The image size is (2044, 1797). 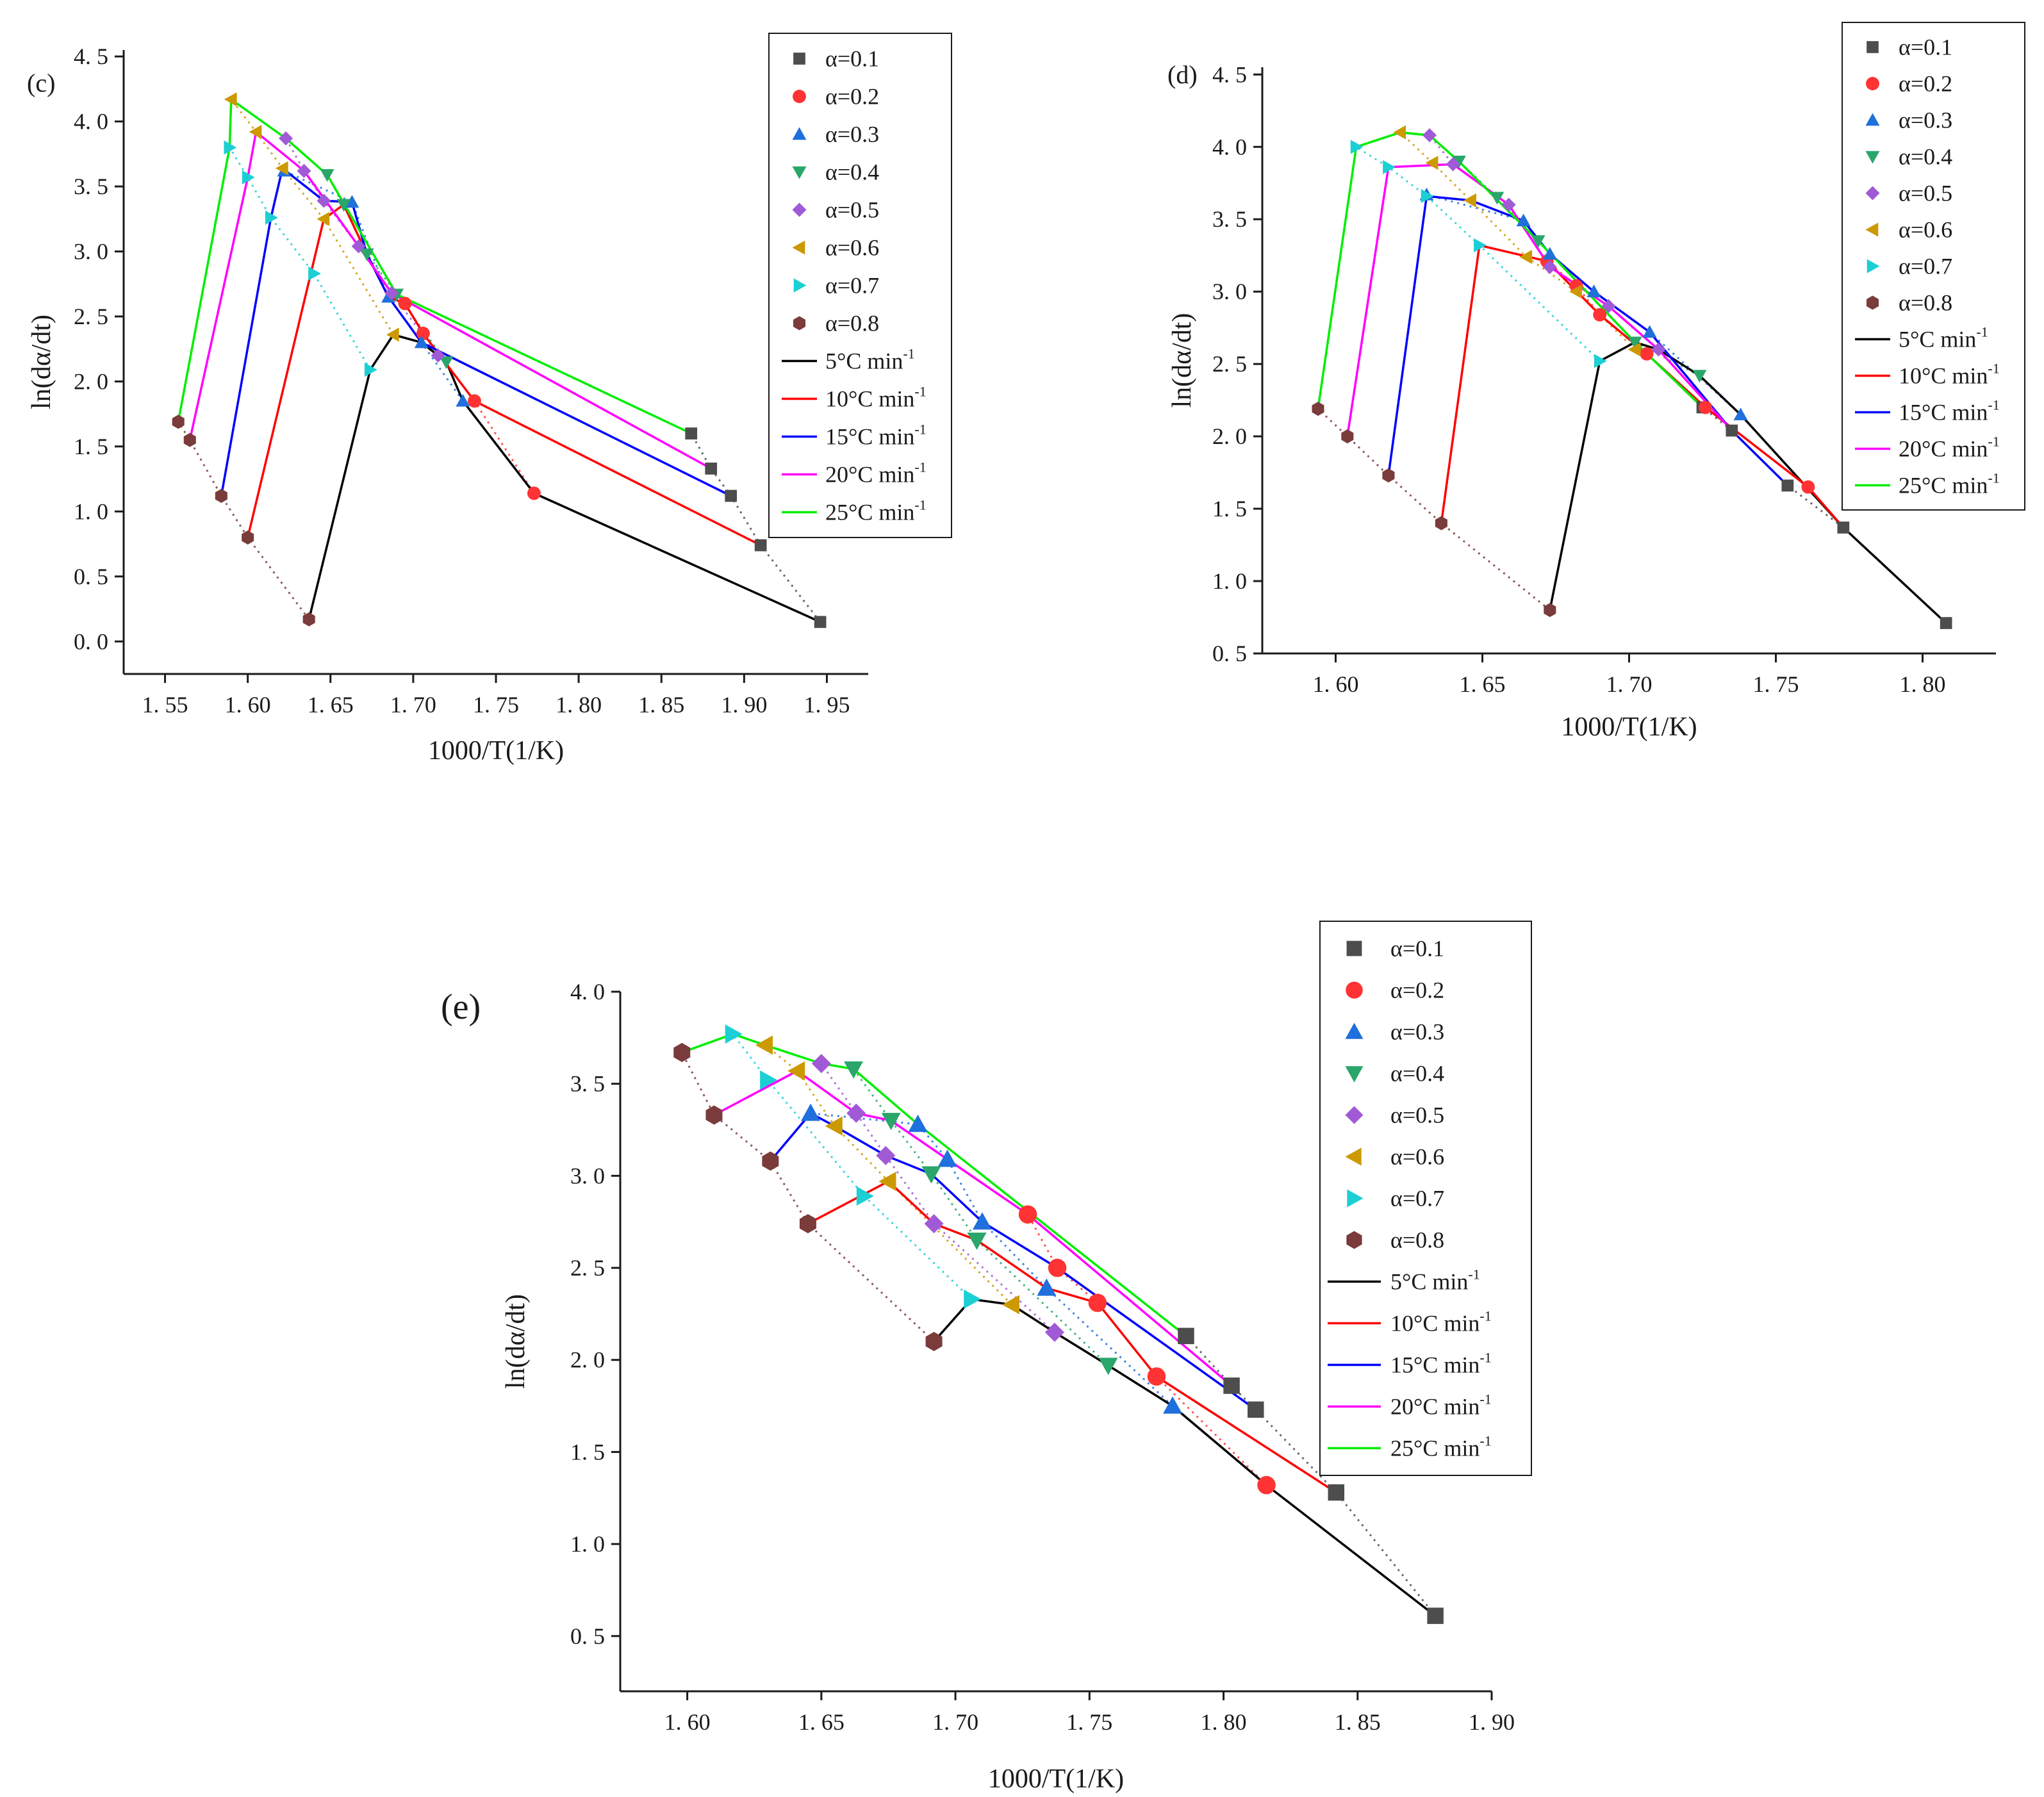 What do you see at coordinates (661, 705) in the screenshot?
I see `x-tick-label: 1. 85` at bounding box center [661, 705].